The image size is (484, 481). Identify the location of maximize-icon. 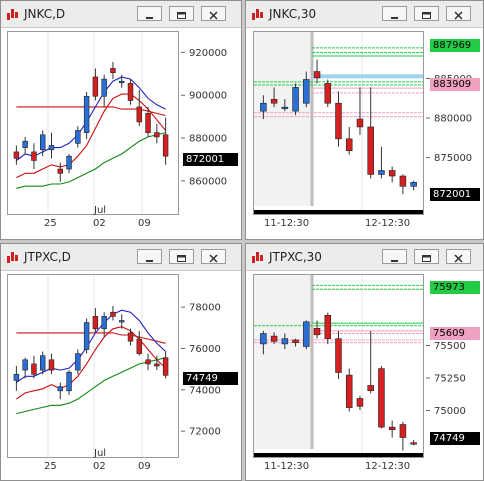
(181, 258).